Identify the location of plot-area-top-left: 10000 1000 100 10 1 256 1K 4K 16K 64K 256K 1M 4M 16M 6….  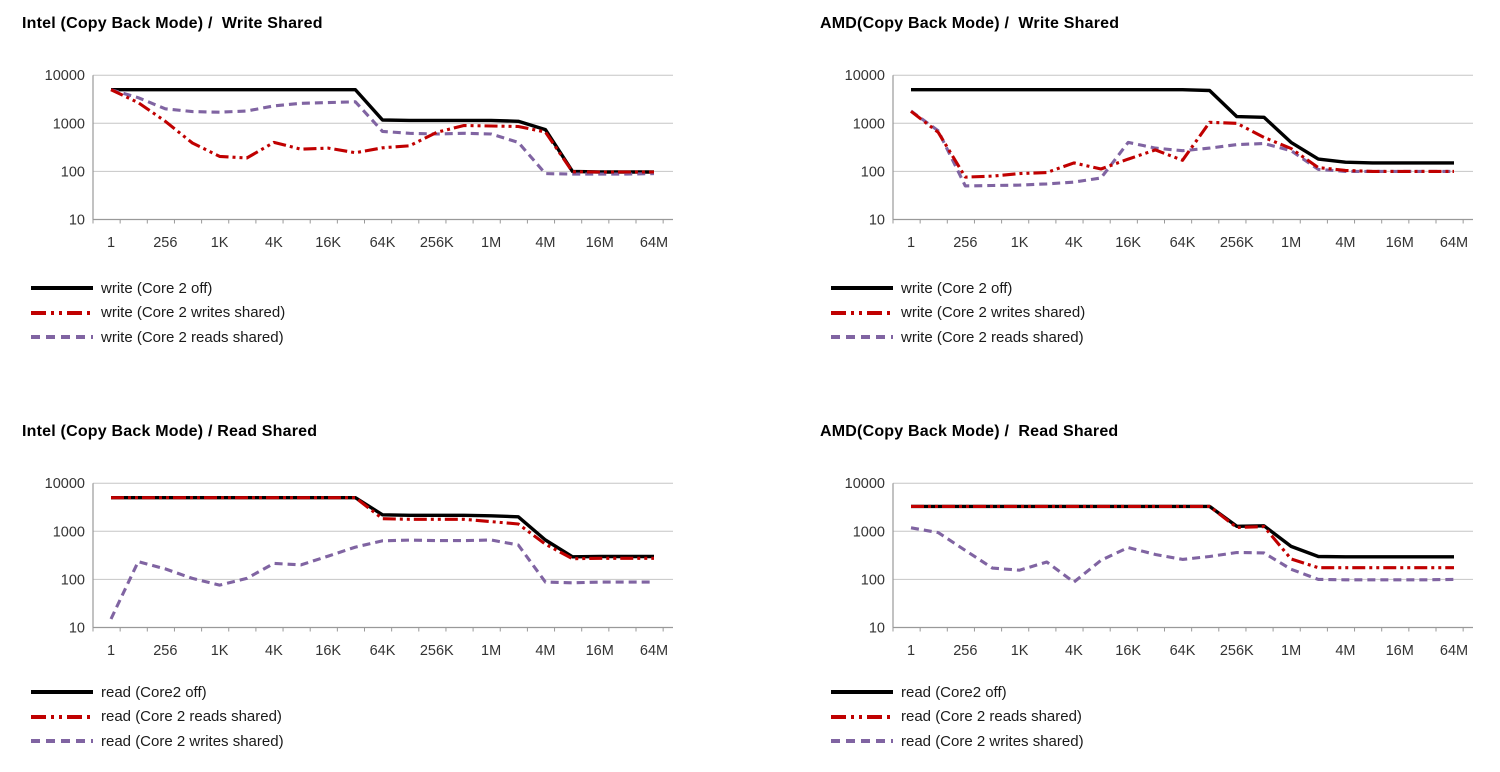
(359, 159).